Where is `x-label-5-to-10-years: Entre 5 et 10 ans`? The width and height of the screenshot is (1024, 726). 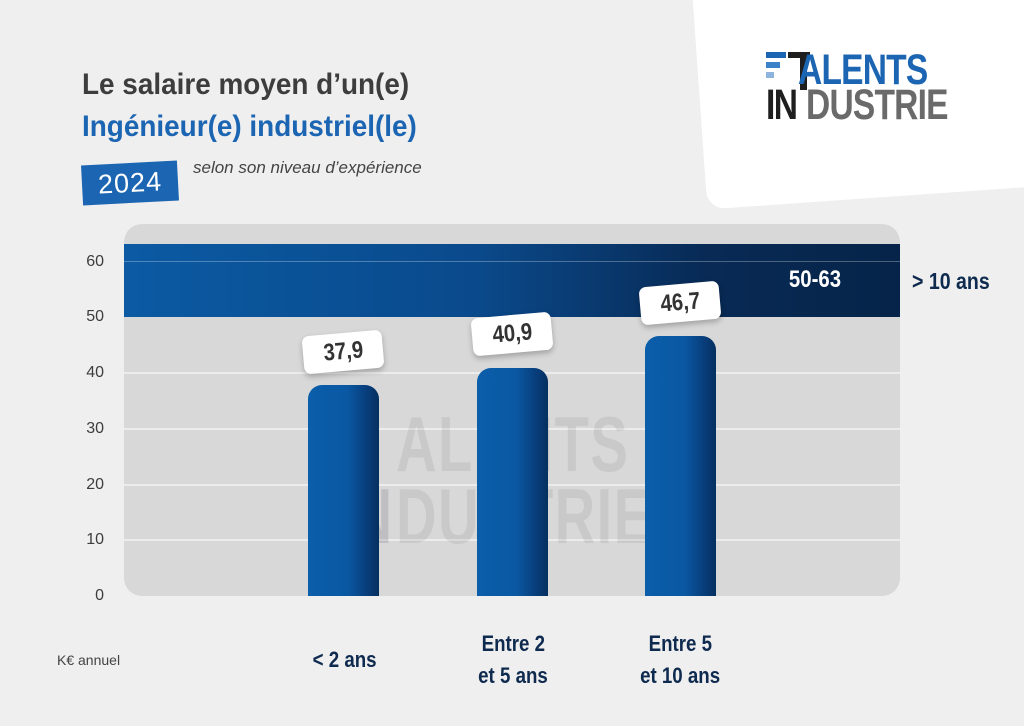
x-label-5-to-10-years: Entre 5 et 10 ans is located at coordinates (680, 659).